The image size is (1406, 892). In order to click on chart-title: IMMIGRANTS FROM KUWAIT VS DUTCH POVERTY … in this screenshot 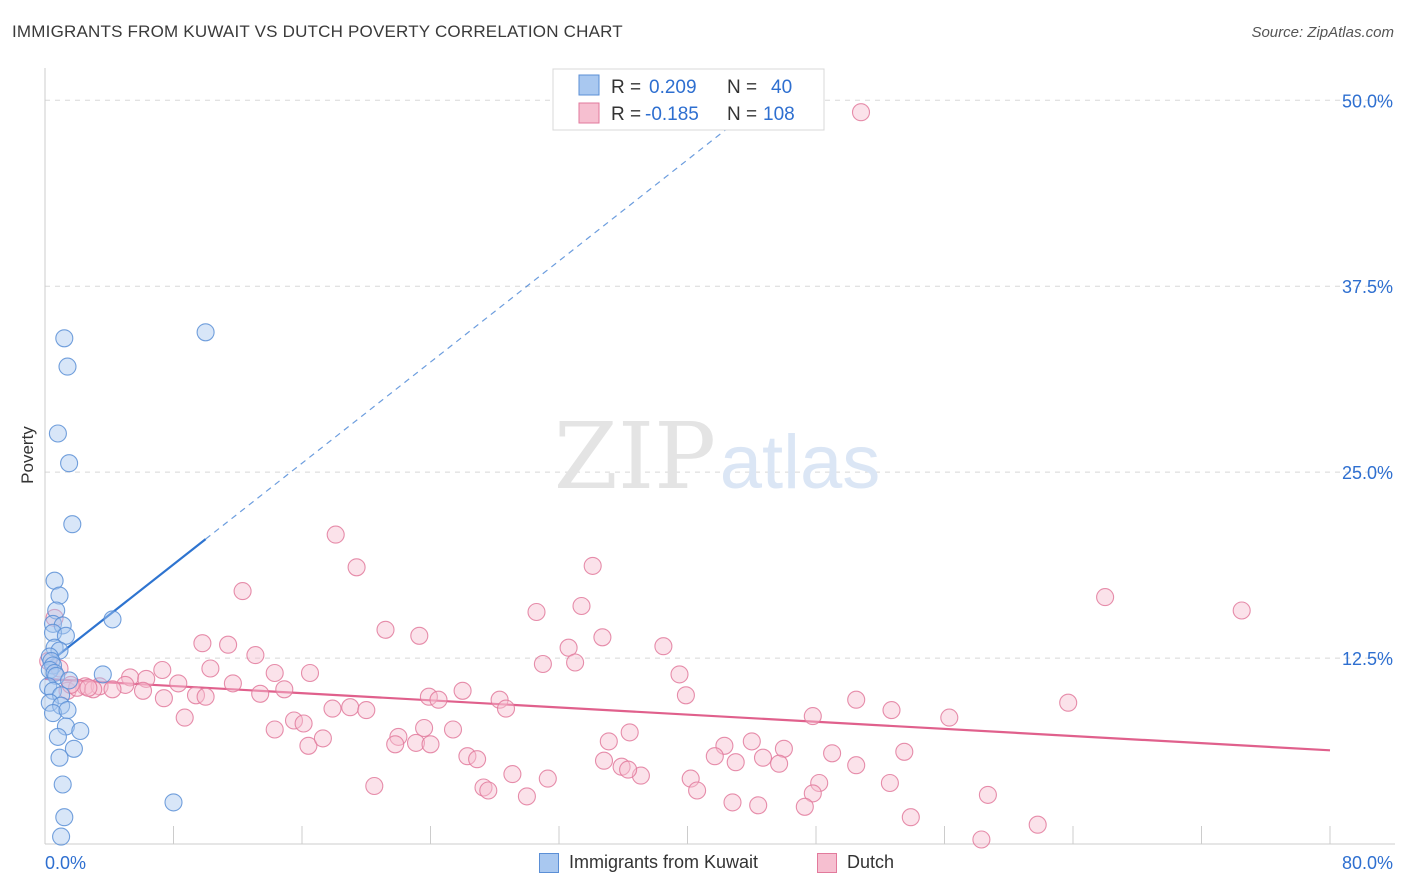, I will do `click(317, 31)`.